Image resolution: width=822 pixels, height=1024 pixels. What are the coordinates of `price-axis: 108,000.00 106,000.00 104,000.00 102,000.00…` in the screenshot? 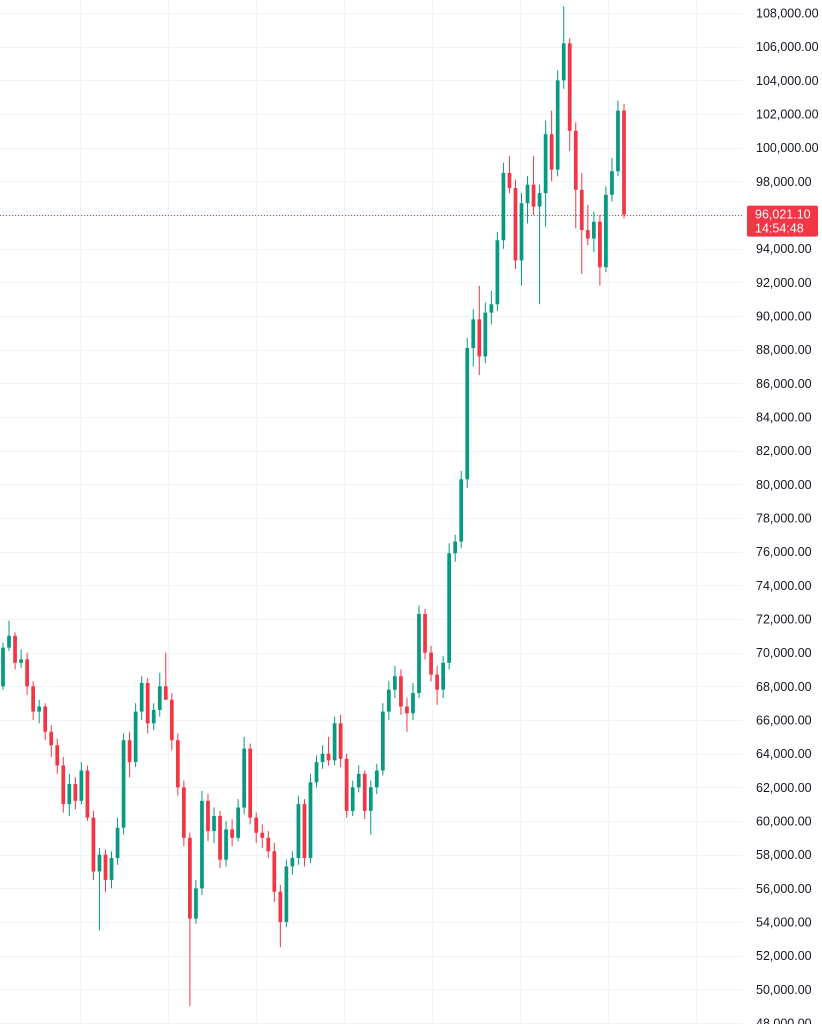 It's located at (787, 515).